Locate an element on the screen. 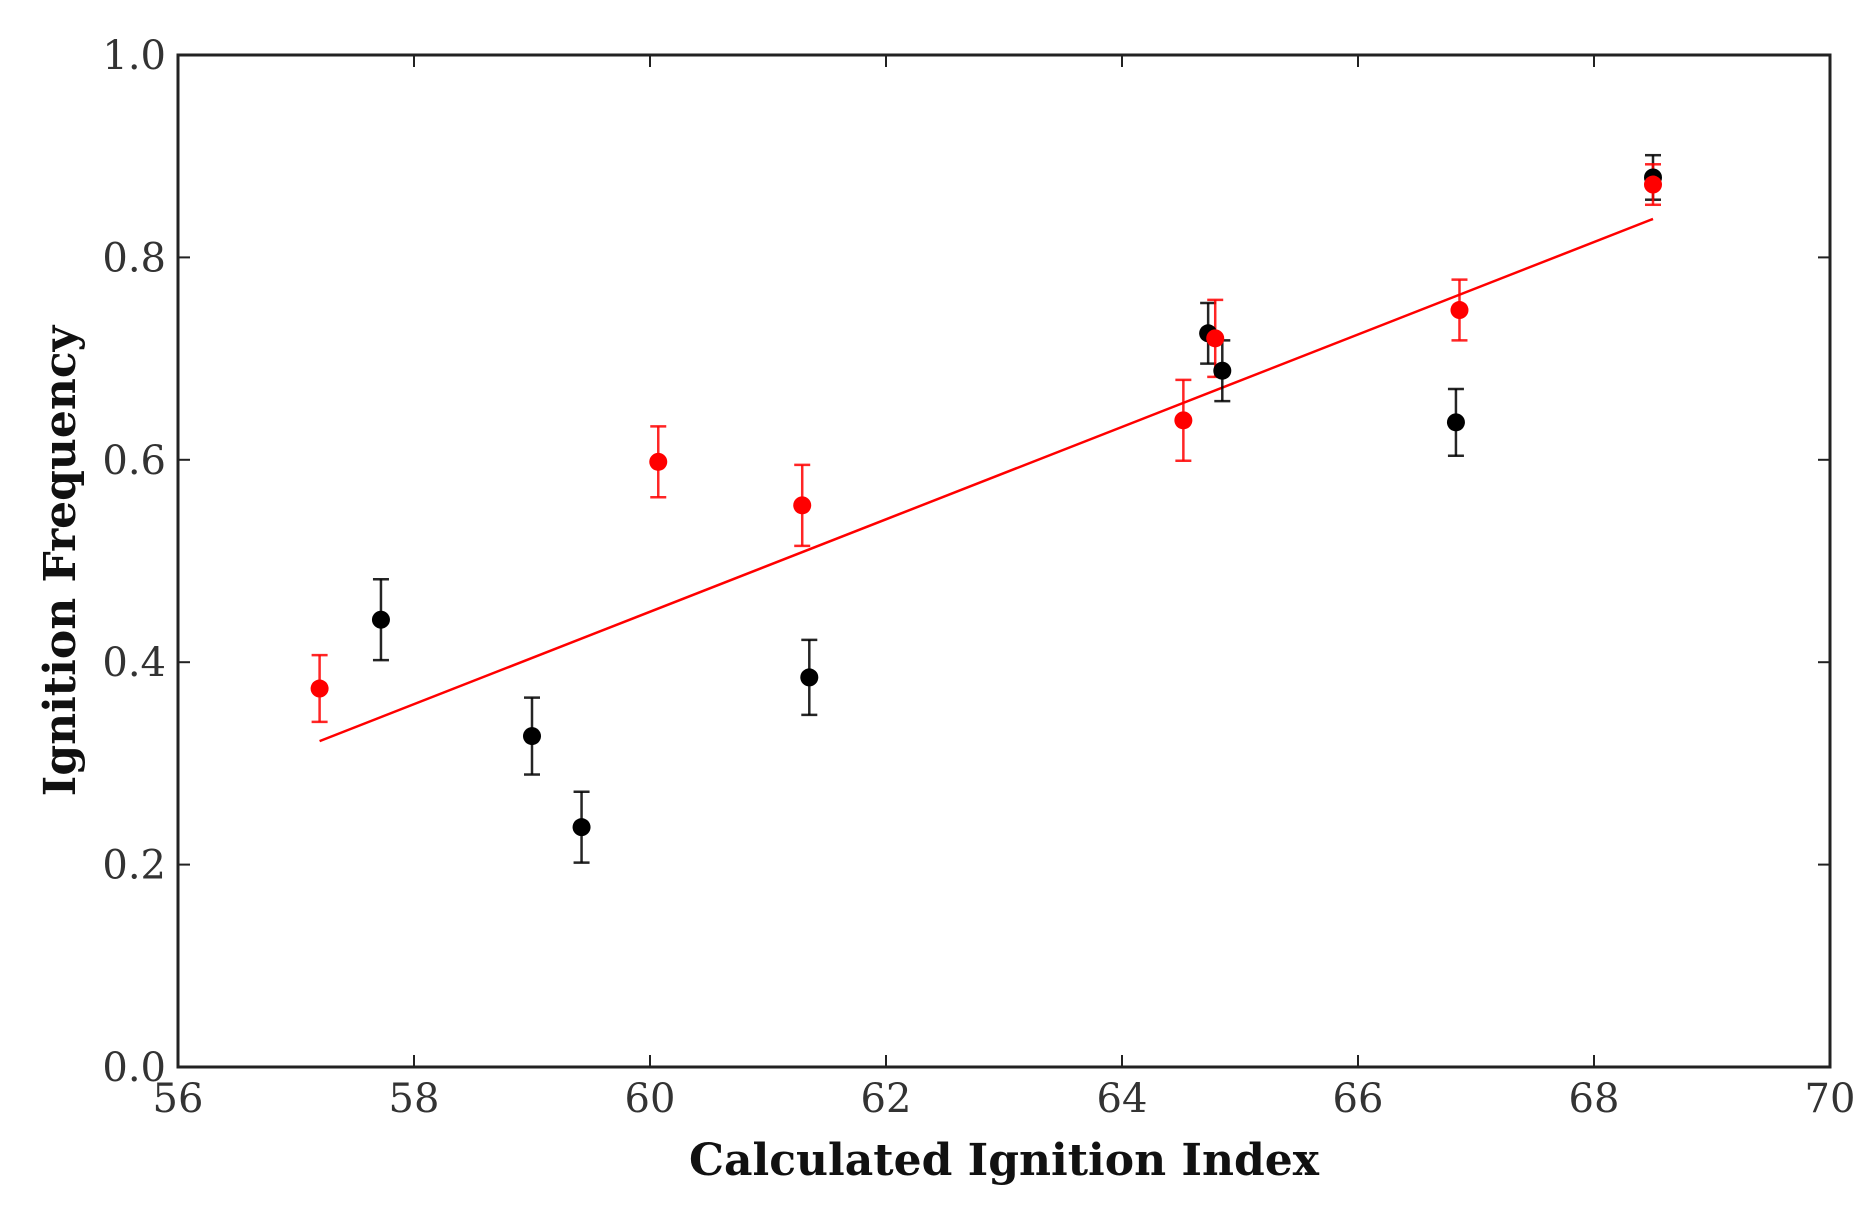 The image size is (1874, 1209). y-tick-label: 0.8 is located at coordinates (134, 258).